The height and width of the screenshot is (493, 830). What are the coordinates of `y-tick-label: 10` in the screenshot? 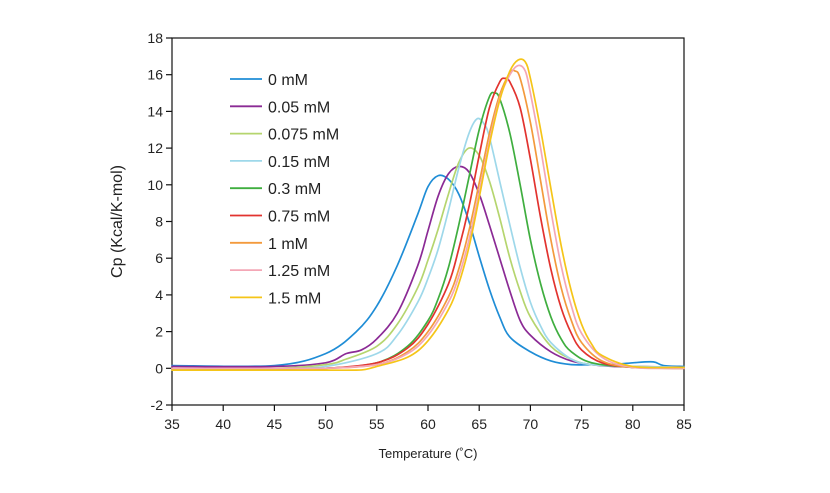 It's located at (155, 185).